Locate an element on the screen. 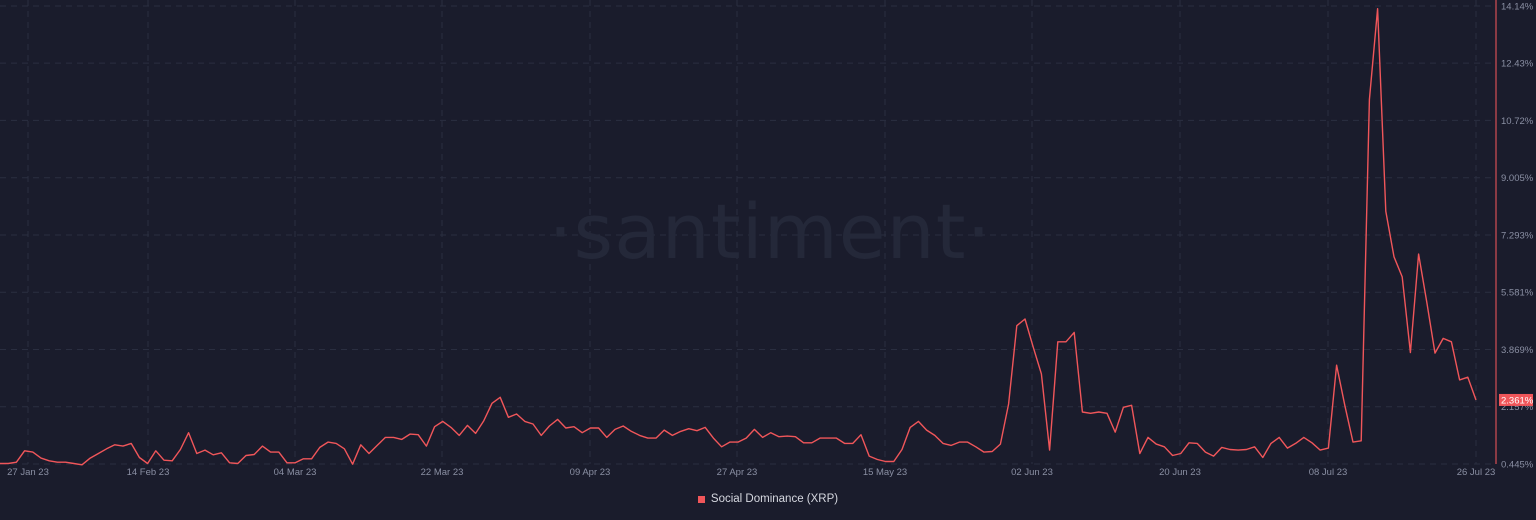 Image resolution: width=1536 pixels, height=520 pixels. svg-text: 15 May 23 is located at coordinates (885, 472).